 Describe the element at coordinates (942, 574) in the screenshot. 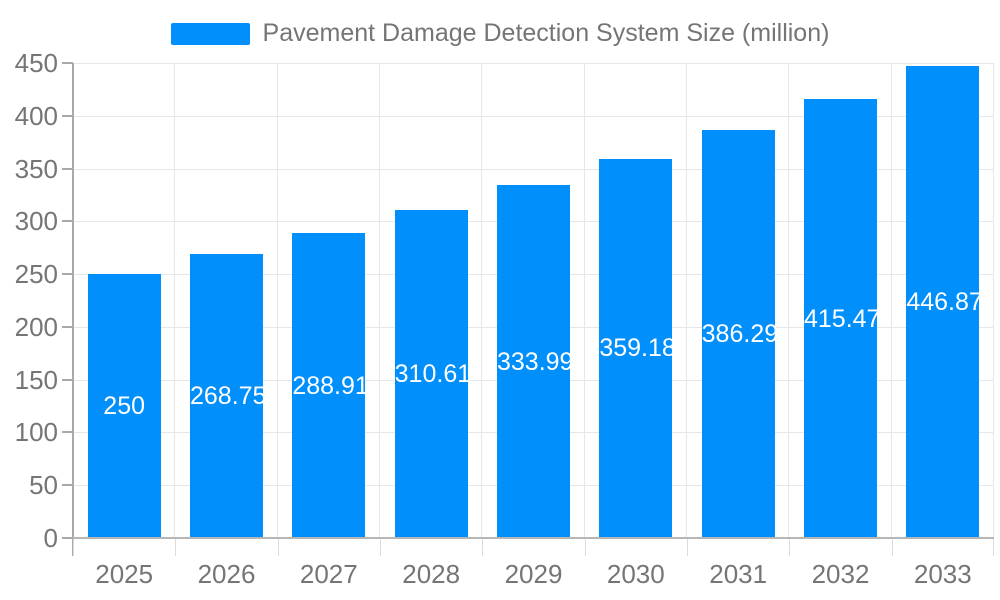

I see `x-axis-label: 2033` at that location.